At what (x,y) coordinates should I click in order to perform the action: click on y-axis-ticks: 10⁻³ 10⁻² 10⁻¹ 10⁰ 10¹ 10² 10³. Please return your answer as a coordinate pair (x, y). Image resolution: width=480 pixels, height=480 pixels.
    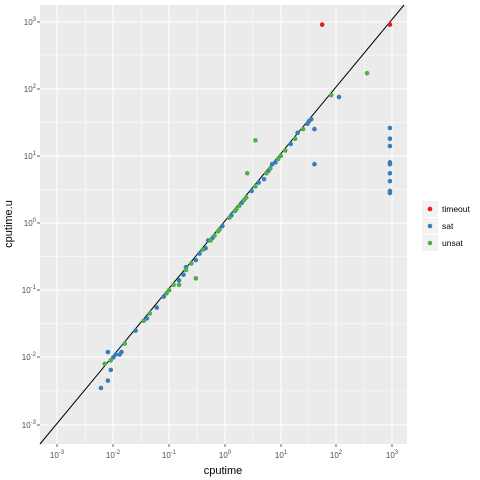
    Looking at the image, I should click on (31, 223).